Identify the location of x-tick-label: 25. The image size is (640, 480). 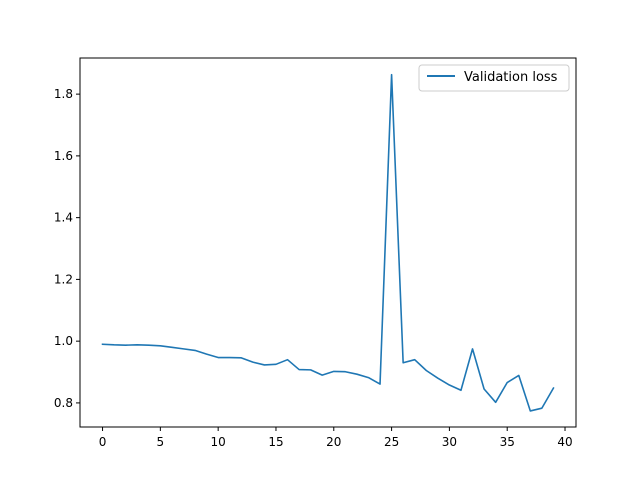
(391, 442).